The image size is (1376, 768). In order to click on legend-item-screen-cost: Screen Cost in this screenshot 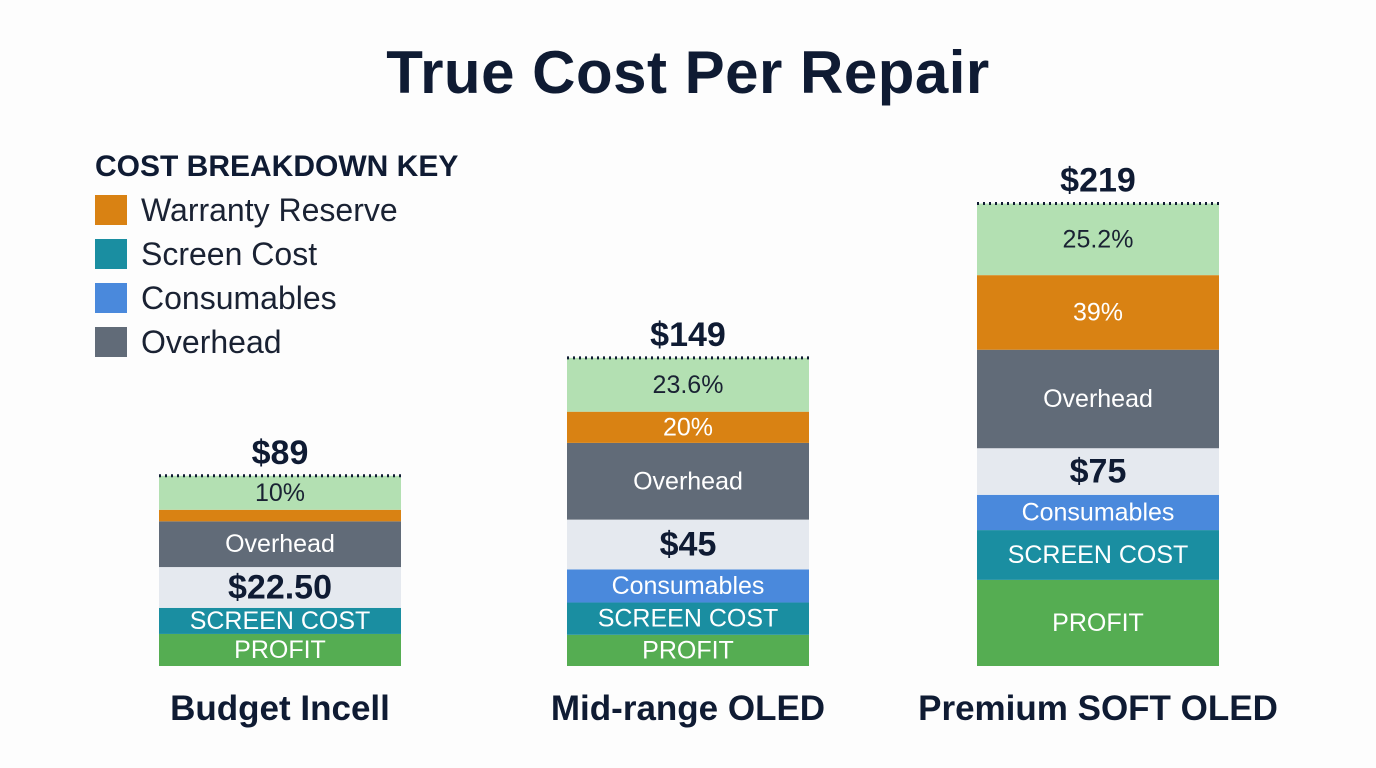, I will do `click(276, 254)`.